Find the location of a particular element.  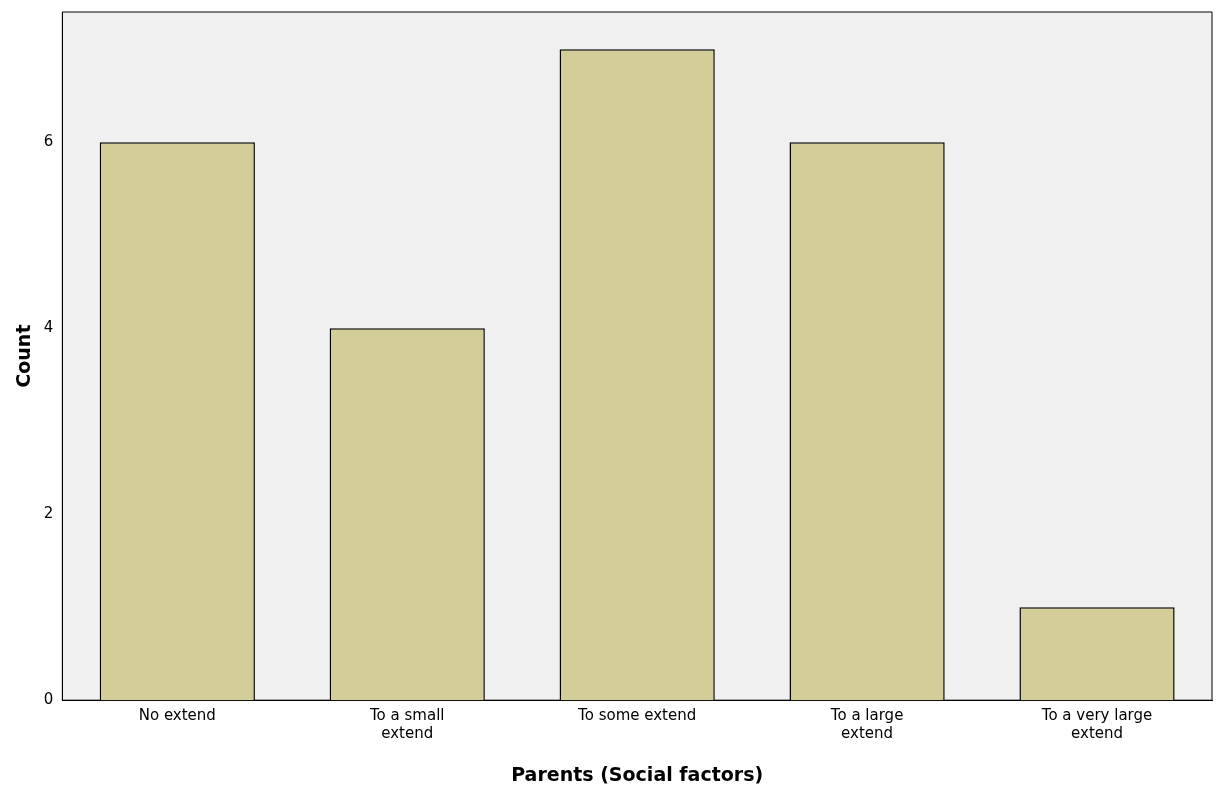

x-tick-label: No extend is located at coordinates (177, 715).